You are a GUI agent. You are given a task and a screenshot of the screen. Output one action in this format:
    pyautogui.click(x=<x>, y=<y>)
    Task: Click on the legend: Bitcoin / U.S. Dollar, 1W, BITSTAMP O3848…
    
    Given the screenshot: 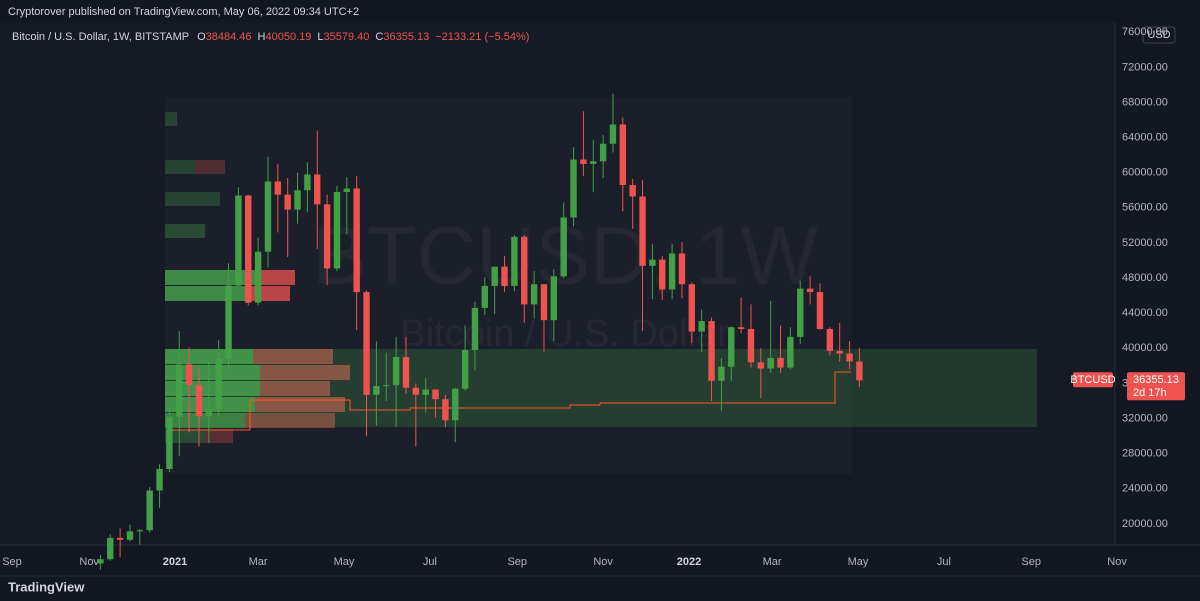 What is the action you would take?
    pyautogui.click(x=270, y=37)
    